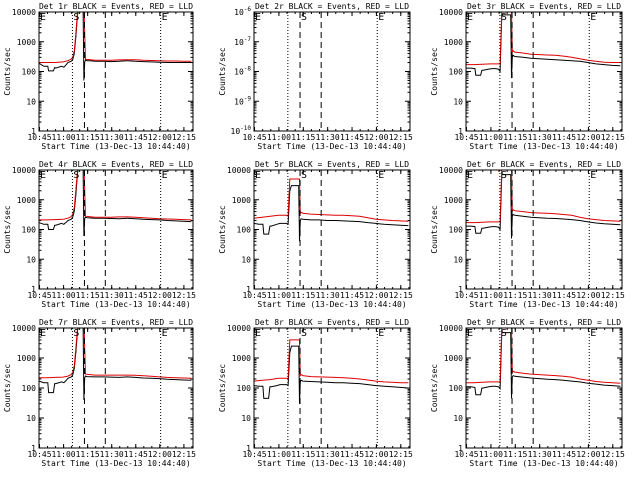 Image resolution: width=640 pixels, height=480 pixels. Describe the element at coordinates (248, 39) in the screenshot. I see `y-tick-exponent: -7` at that location.